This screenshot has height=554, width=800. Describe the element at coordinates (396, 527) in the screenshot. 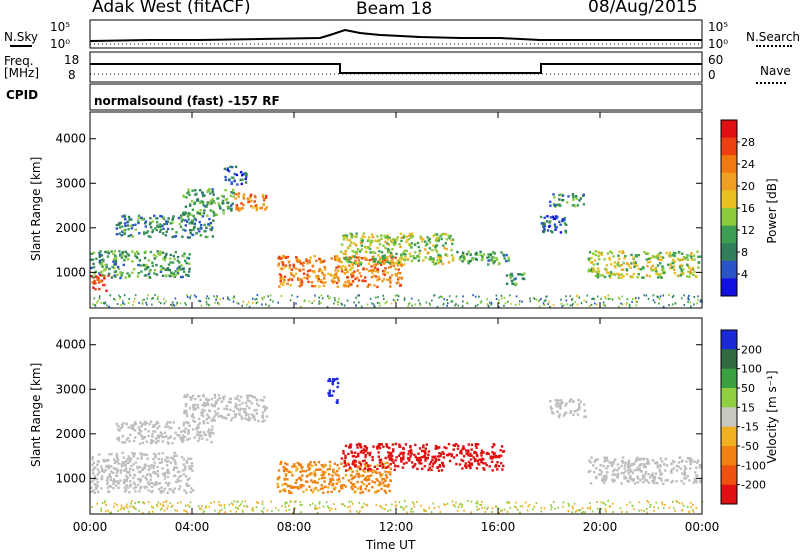

I see `x-tick-label: 12:00` at that location.